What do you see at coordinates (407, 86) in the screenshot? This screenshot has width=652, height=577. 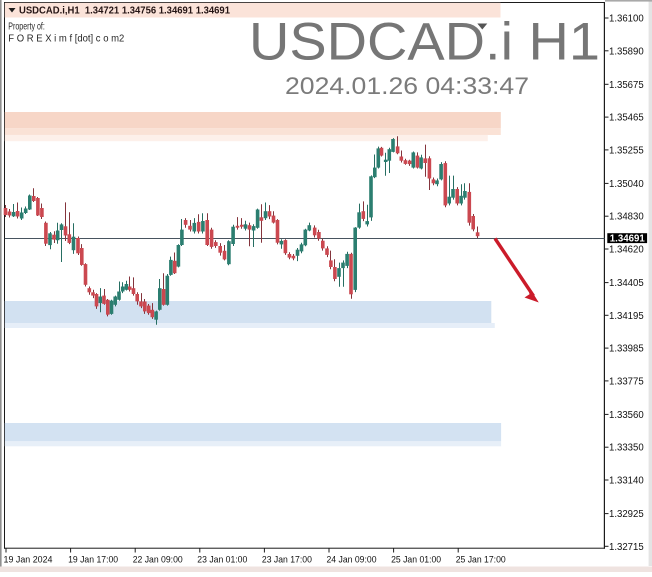 I see `svg-text: 2024.01.26 04:33:47` at bounding box center [407, 86].